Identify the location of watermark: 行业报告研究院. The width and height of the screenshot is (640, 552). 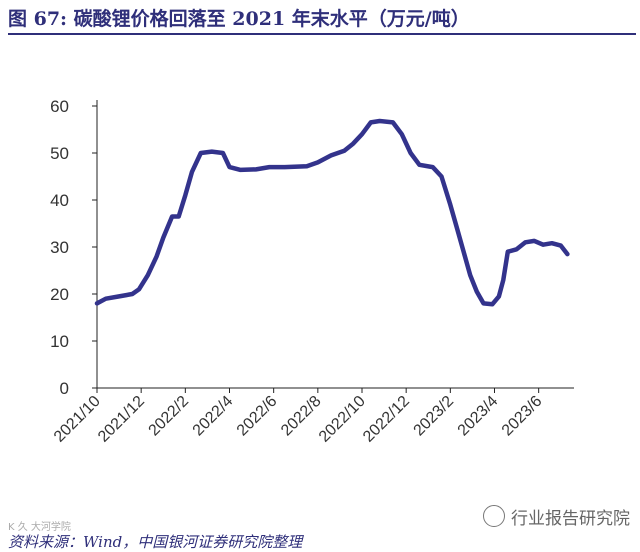
(556, 516).